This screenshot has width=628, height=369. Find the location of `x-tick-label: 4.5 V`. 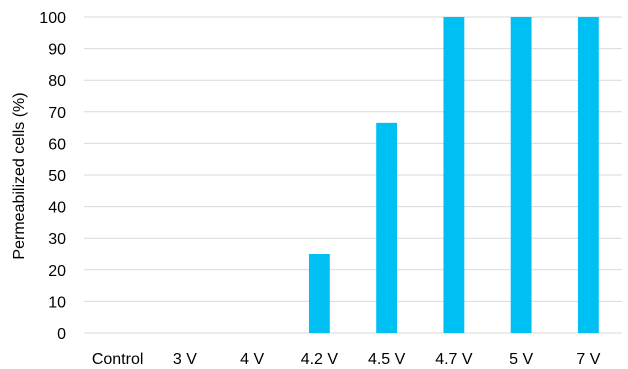

x-tick-label: 4.5 V is located at coordinates (387, 359).